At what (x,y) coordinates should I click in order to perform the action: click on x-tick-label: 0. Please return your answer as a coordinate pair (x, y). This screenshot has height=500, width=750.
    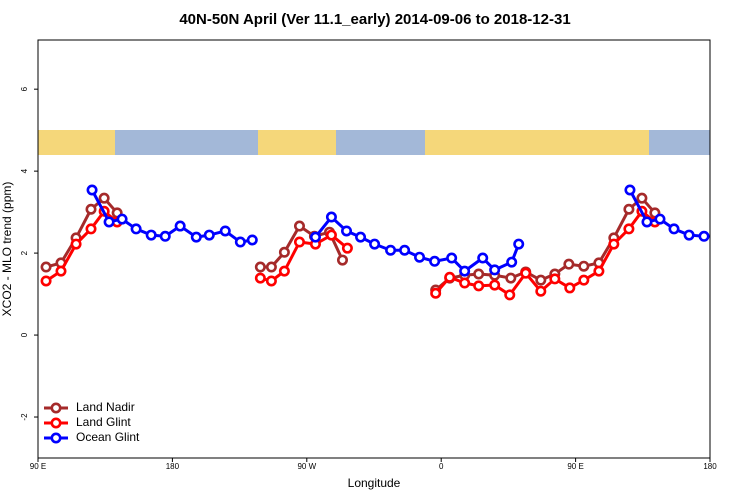
    Looking at the image, I should click on (441, 466).